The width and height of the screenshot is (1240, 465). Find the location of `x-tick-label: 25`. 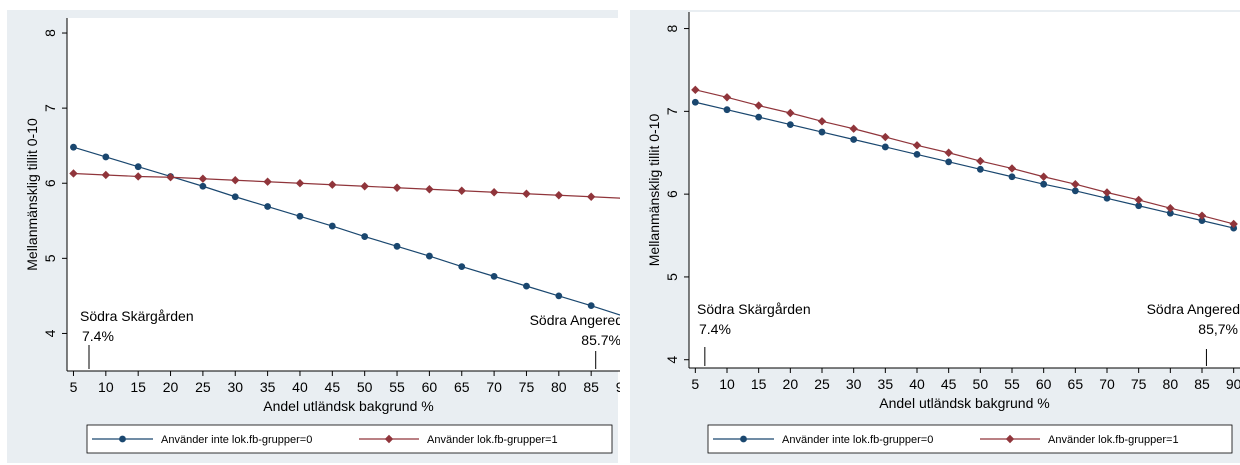

x-tick-label: 25 is located at coordinates (203, 387).